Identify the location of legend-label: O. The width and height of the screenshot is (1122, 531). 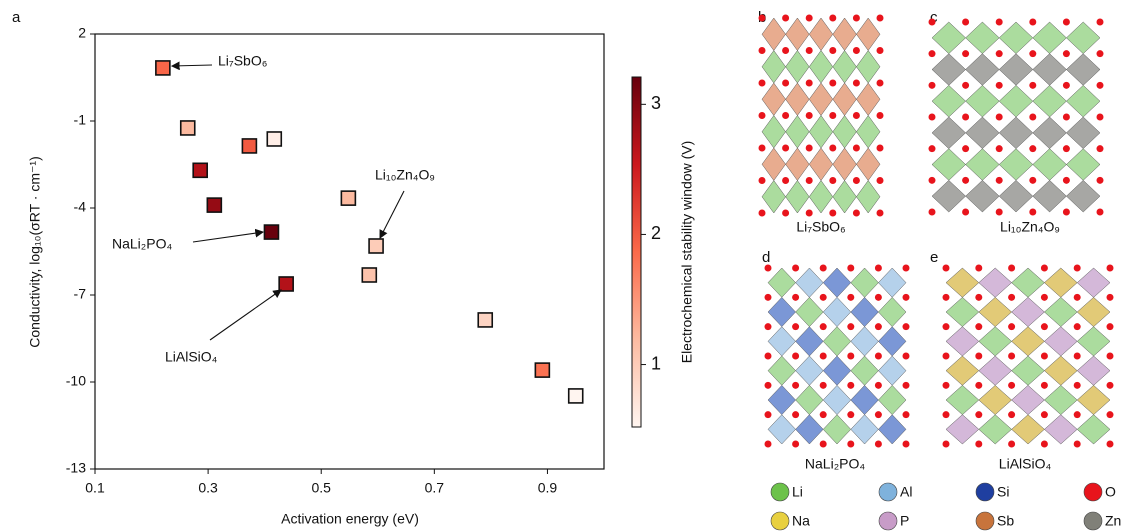
(1110, 492).